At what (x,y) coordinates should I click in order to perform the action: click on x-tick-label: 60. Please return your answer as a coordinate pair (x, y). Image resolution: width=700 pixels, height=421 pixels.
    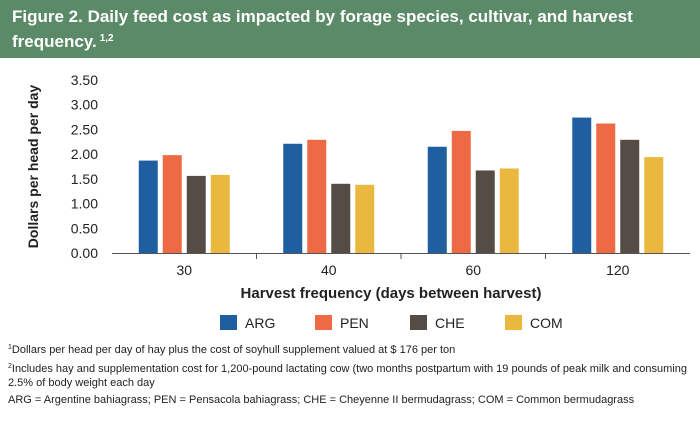
    Looking at the image, I should click on (473, 270).